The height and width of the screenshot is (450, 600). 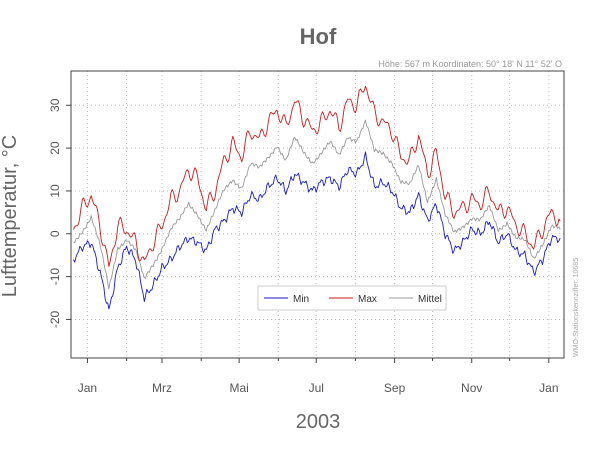 I want to click on y-axis: -20 -10 0 10 20 30, so click(x=59, y=213).